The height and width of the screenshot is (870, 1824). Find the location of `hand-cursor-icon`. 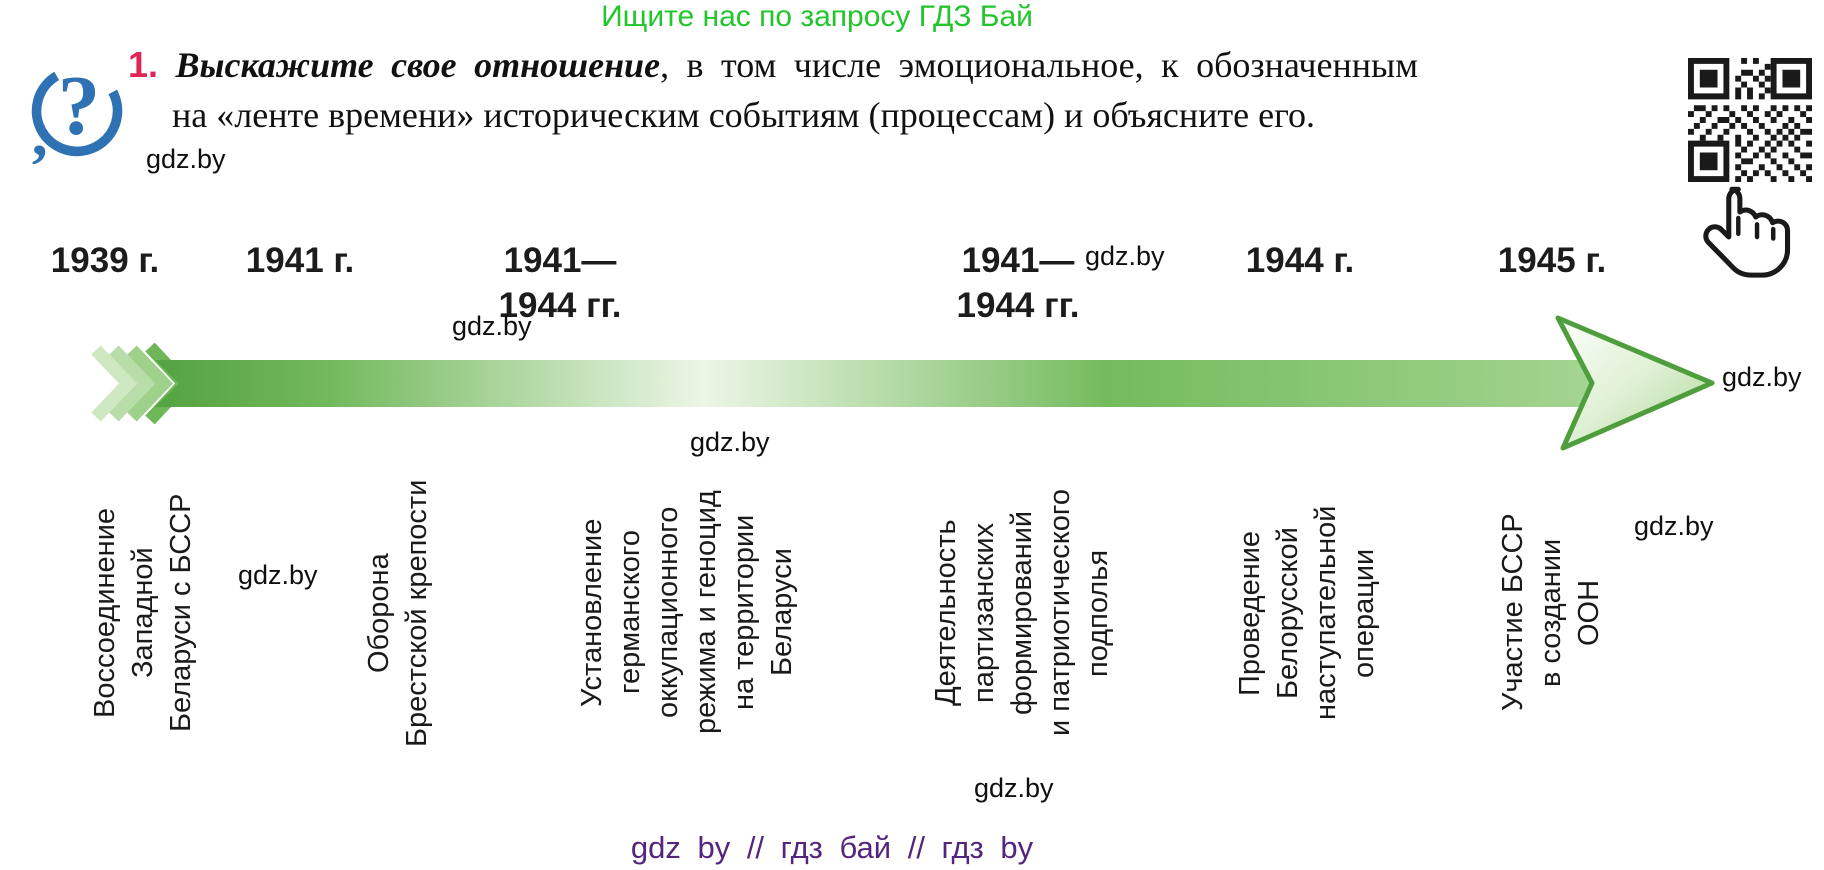

hand-cursor-icon is located at coordinates (1747, 232).